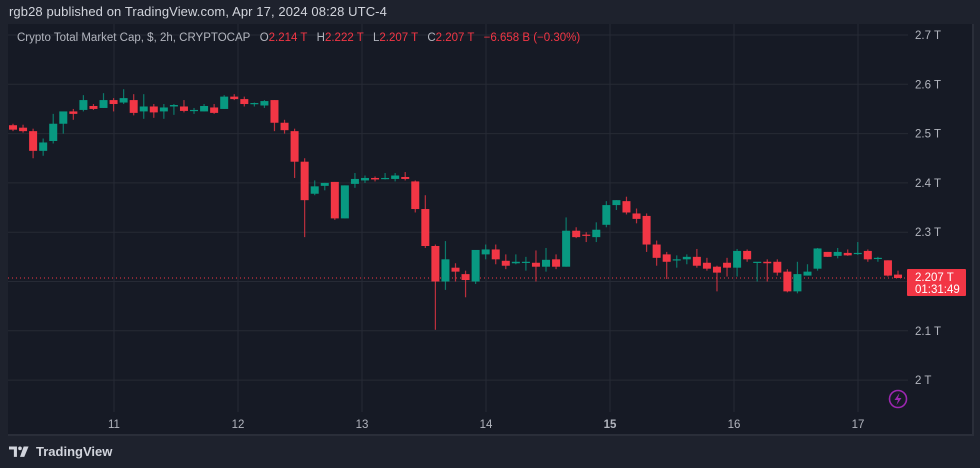 Image resolution: width=980 pixels, height=468 pixels. Describe the element at coordinates (610, 425) in the screenshot. I see `x-tick-label: 15` at that location.